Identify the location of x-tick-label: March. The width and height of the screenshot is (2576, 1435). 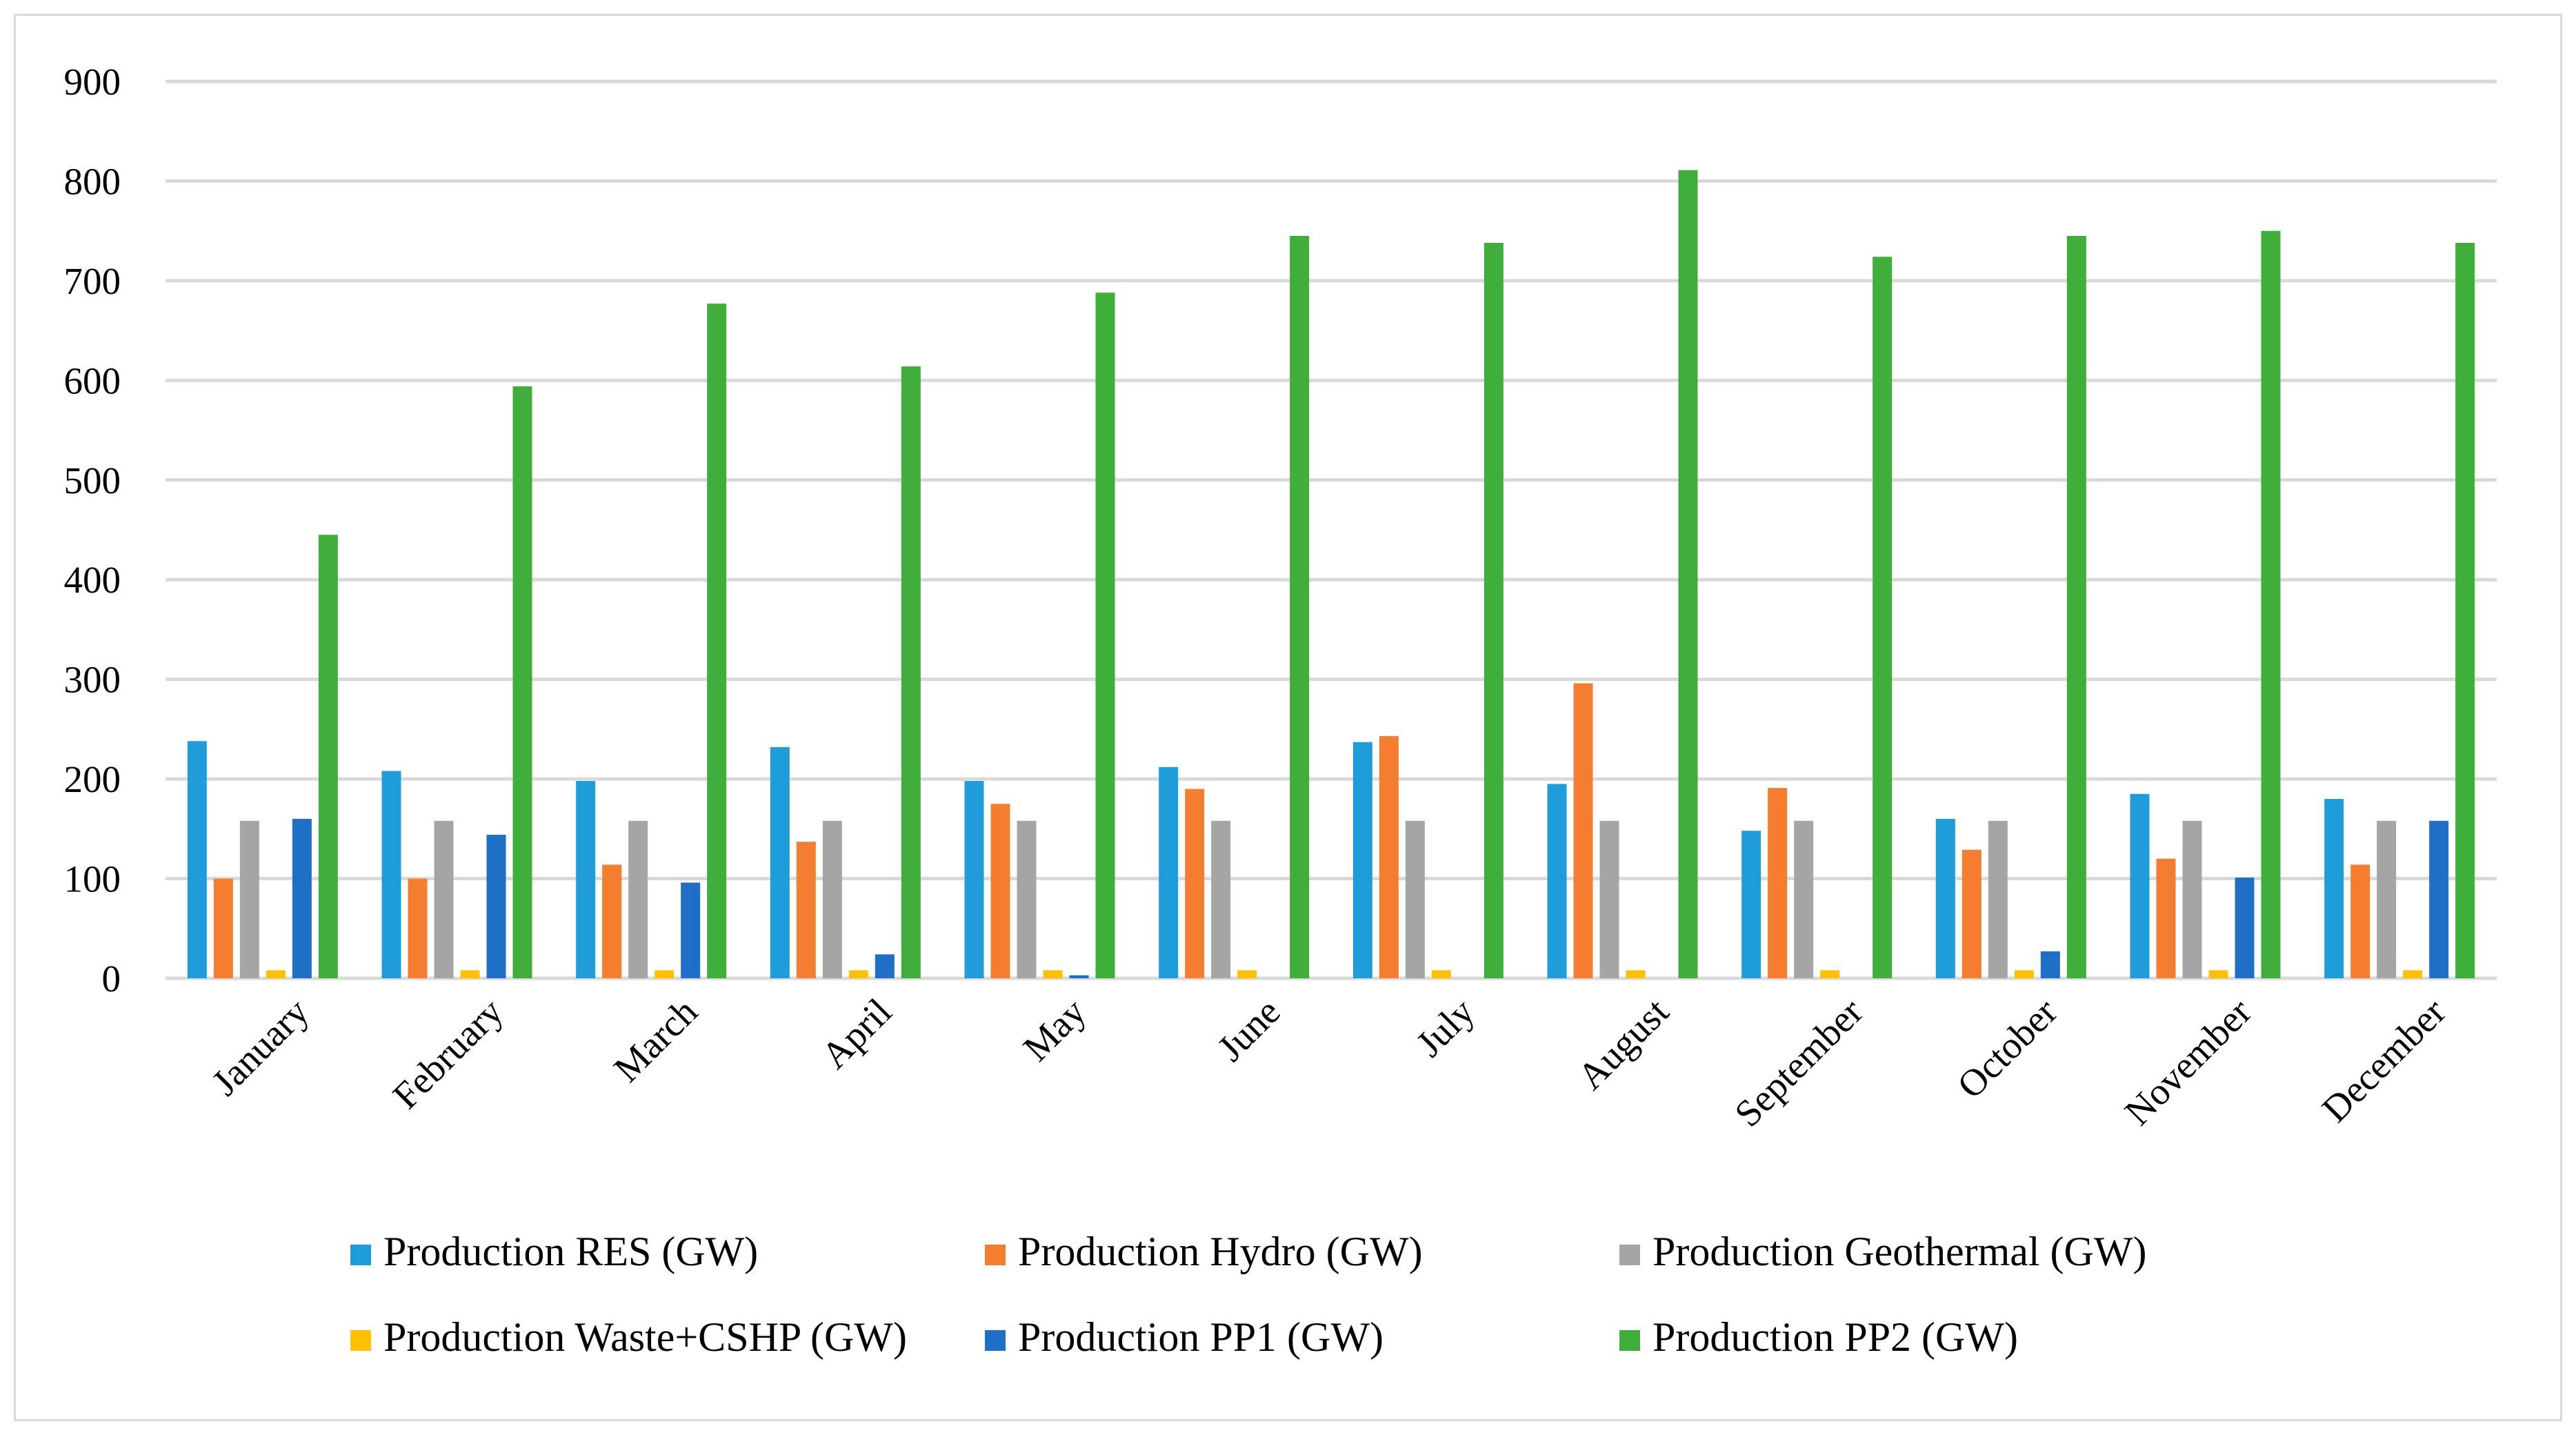
(656, 1040).